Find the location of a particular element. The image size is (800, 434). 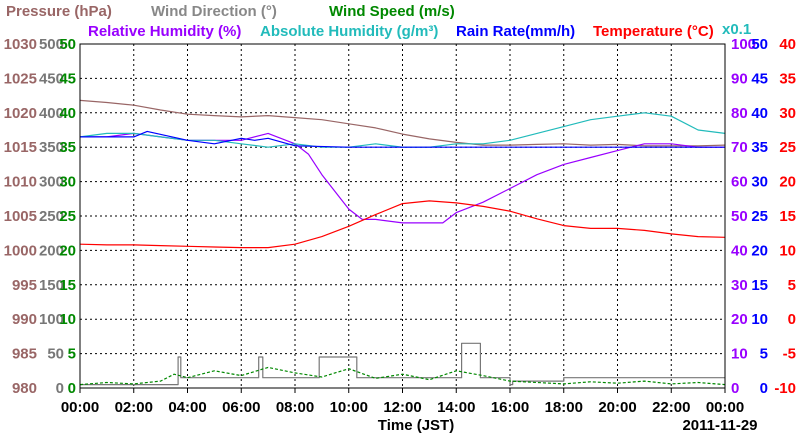

y-tick-rain-rate: 10 is located at coordinates (759, 319).